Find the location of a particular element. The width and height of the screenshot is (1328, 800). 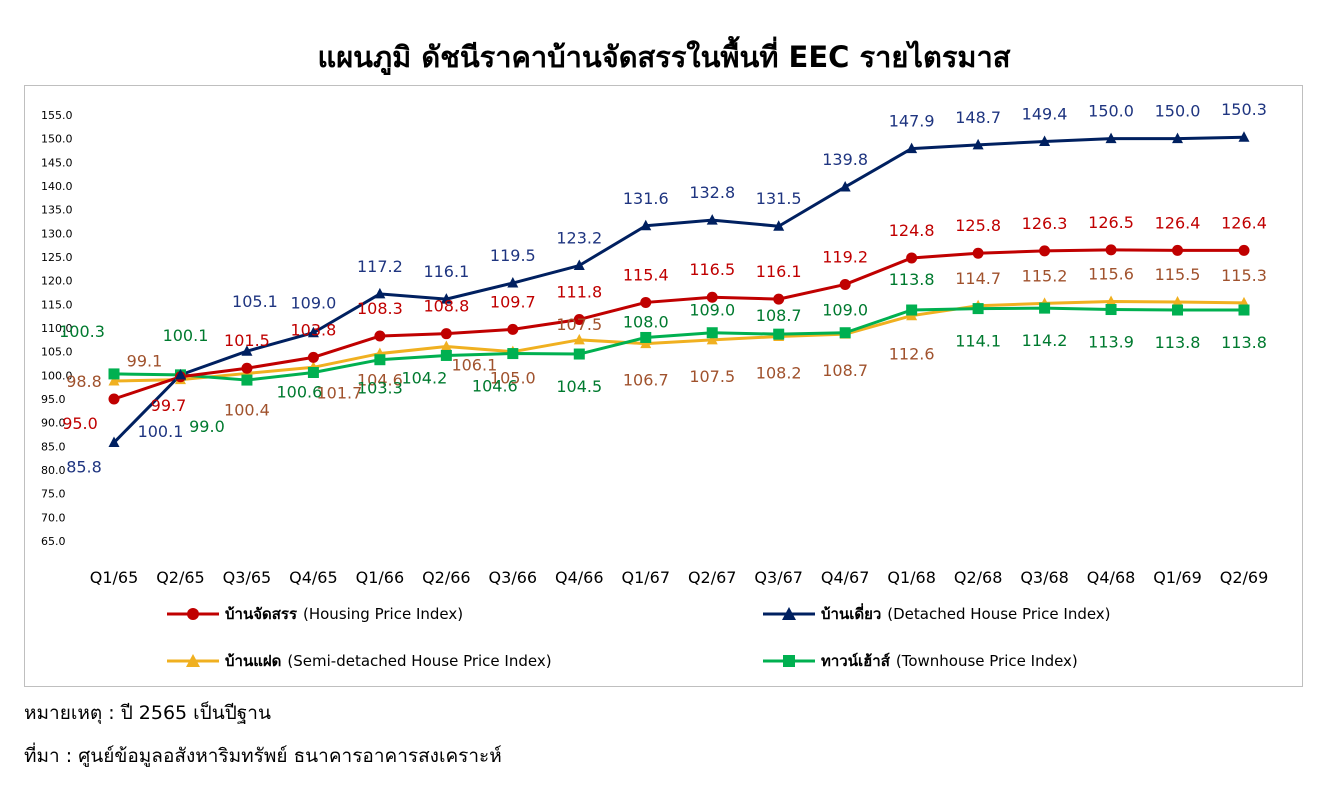

data-label-townhouse: 100.3 is located at coordinates (82, 331).